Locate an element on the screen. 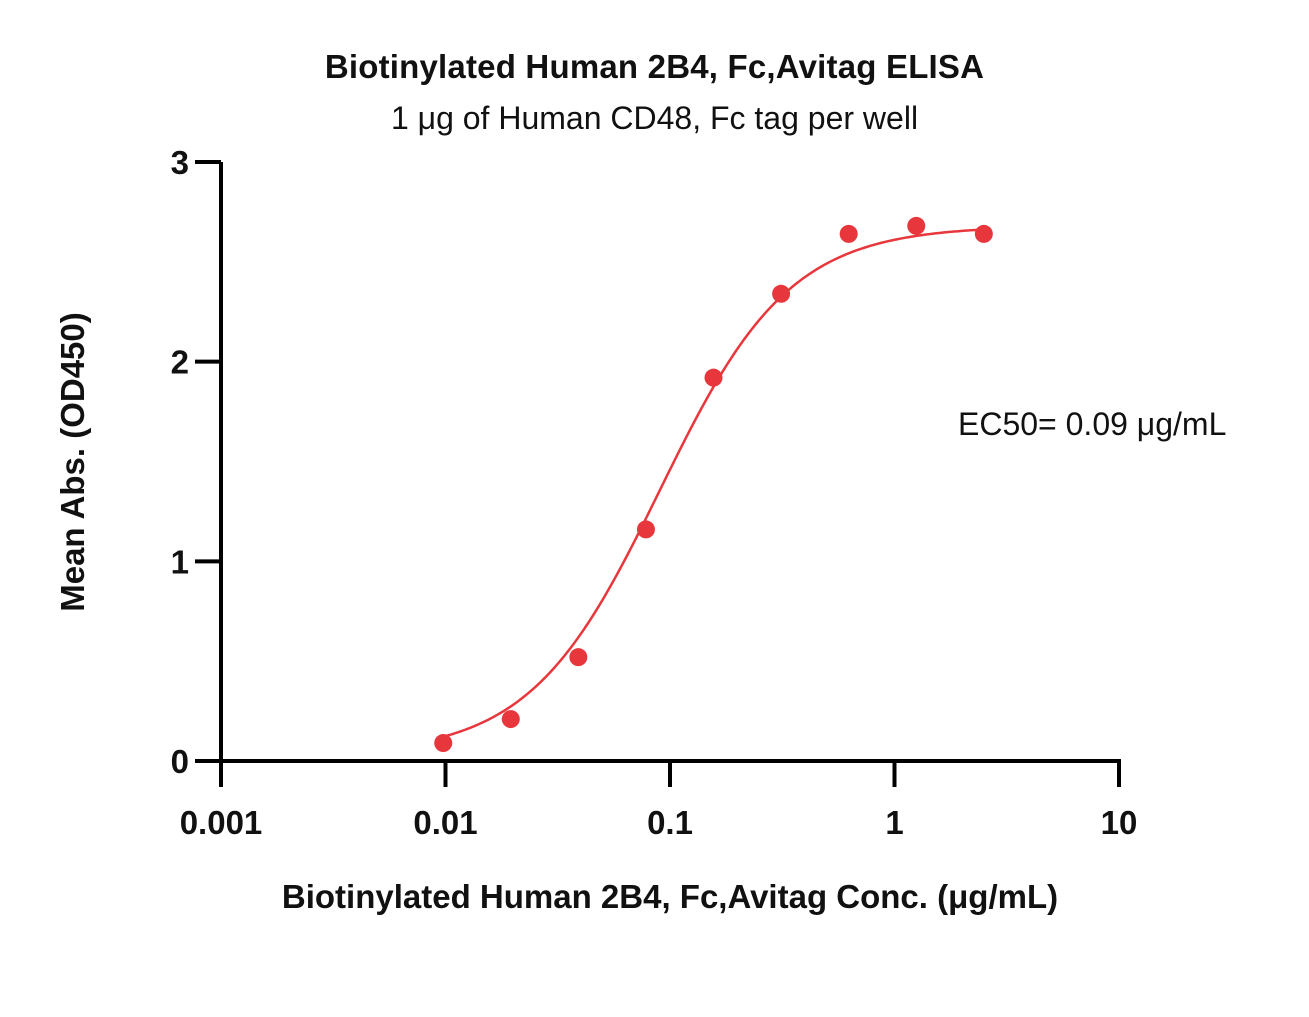 This screenshot has height=1017, width=1309. x-tick-label: 10 is located at coordinates (1119, 822).